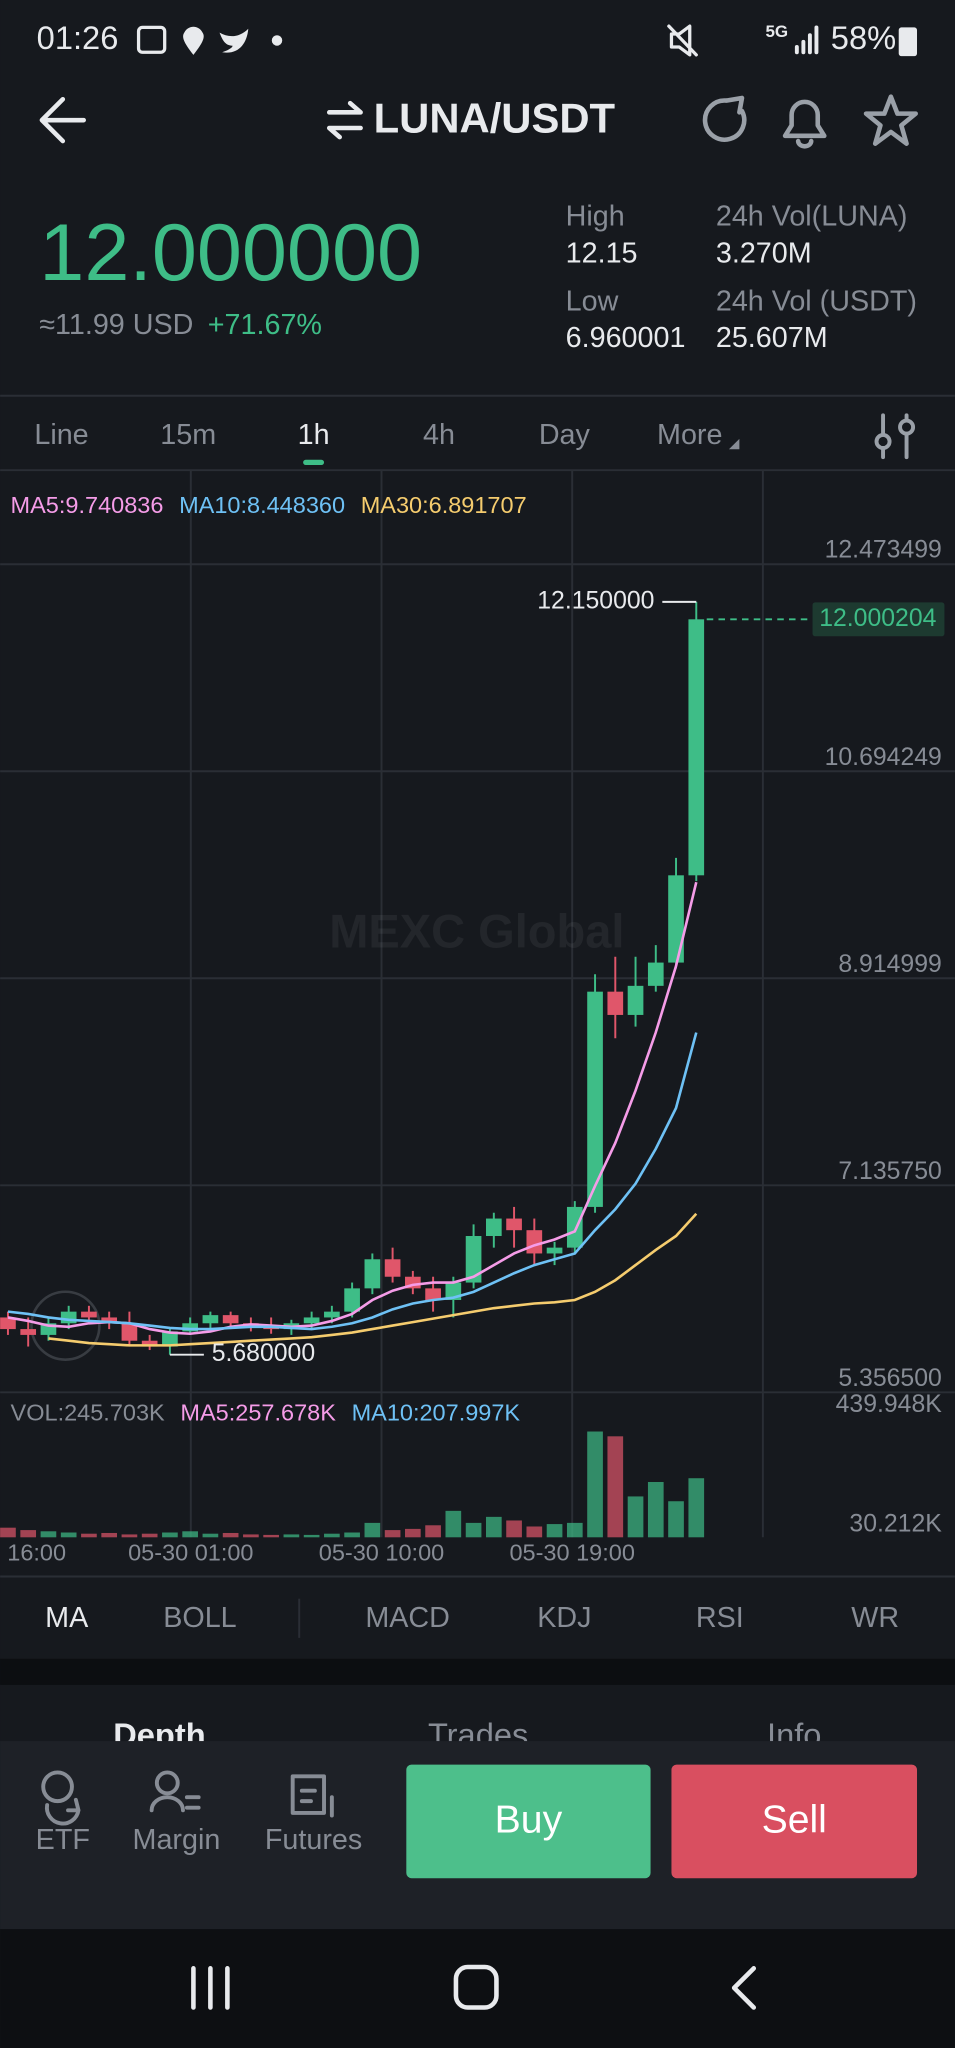  I want to click on etf-icon-arrow, so click(62, 1811).